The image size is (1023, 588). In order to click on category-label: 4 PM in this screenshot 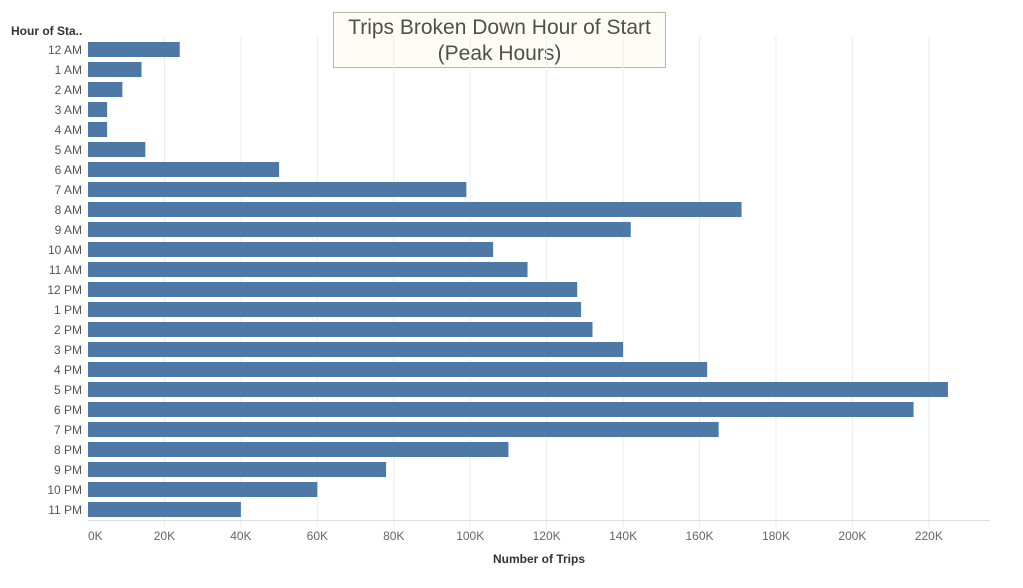, I will do `click(68, 370)`.